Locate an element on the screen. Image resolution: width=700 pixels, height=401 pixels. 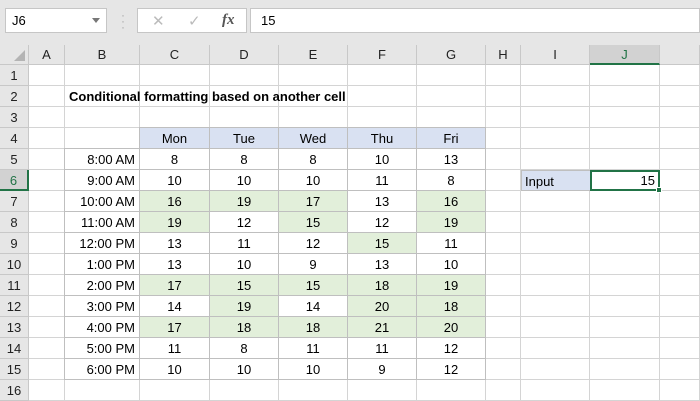
column-header-b: B is located at coordinates (102, 55).